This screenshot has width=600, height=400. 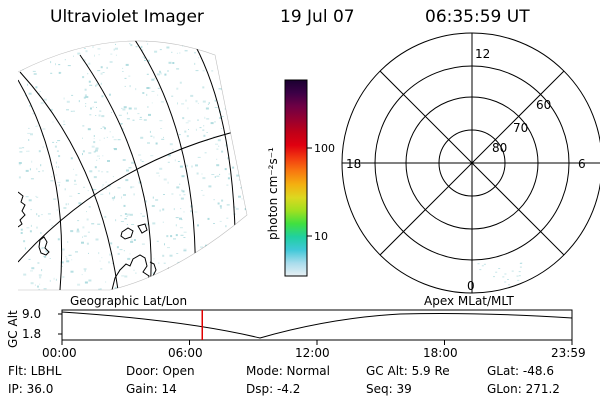 What do you see at coordinates (273, 193) in the screenshot?
I see `colorbar-unit-label: photon cm⁻²s⁻¹` at bounding box center [273, 193].